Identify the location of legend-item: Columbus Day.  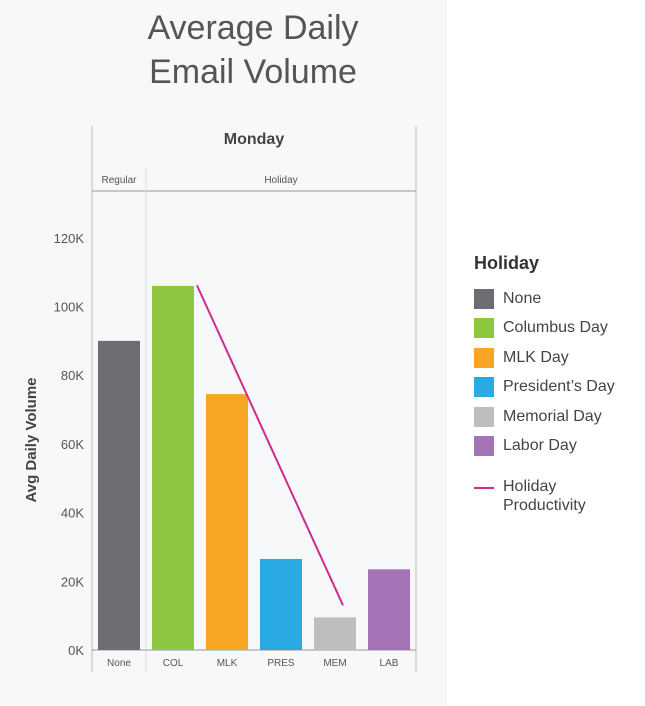
(559, 329).